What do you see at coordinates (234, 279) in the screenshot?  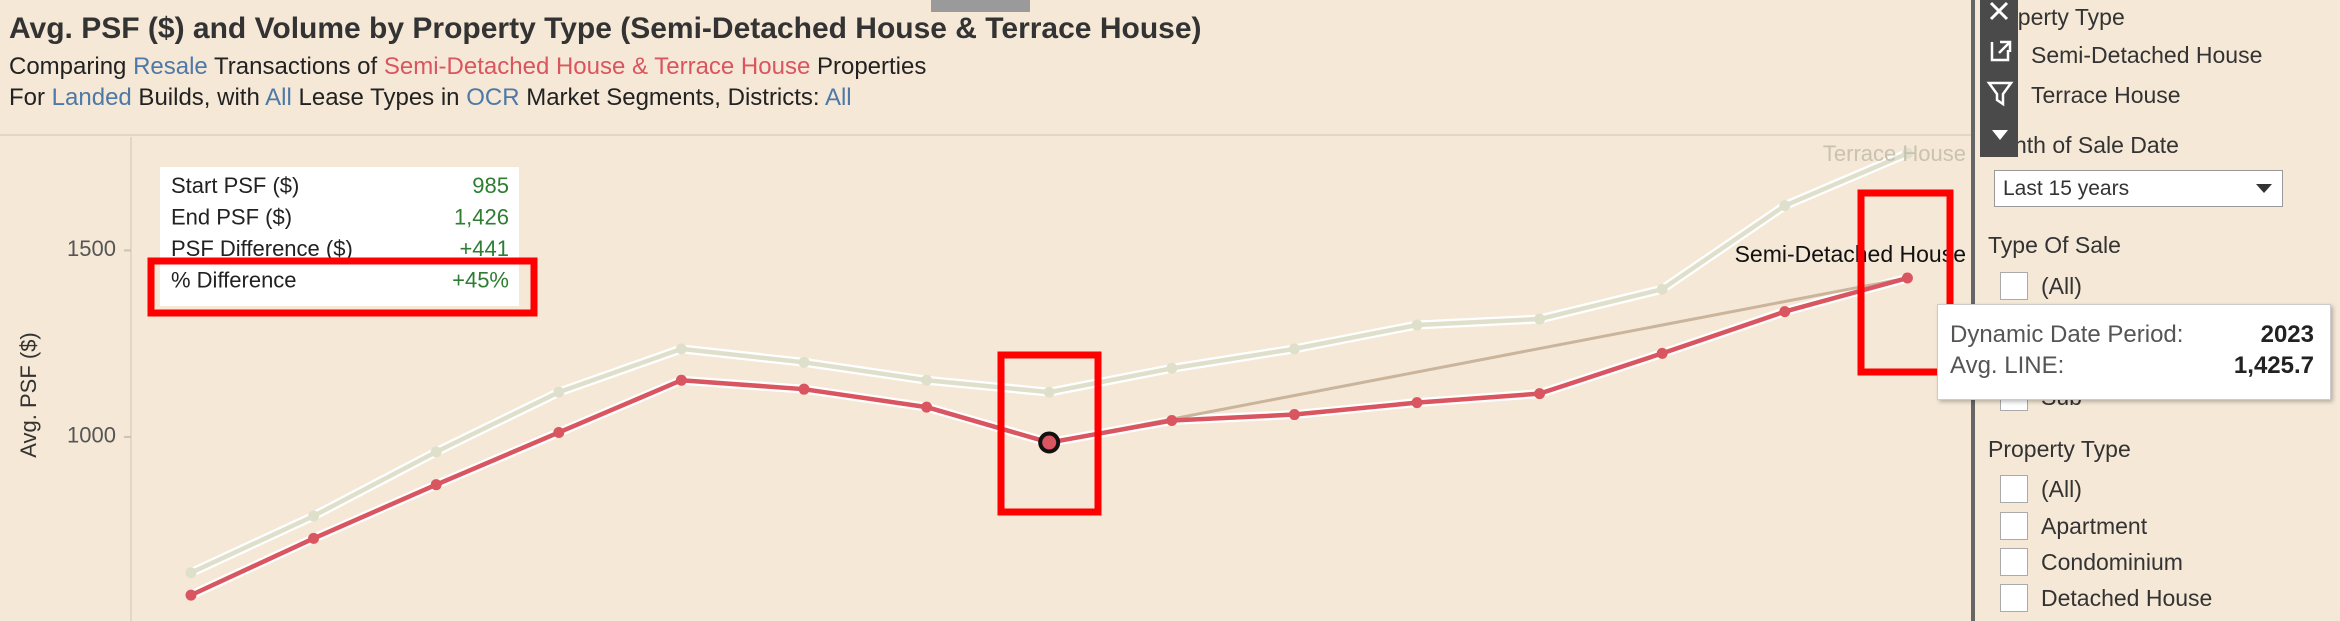 I see `summary-label: % Difference` at bounding box center [234, 279].